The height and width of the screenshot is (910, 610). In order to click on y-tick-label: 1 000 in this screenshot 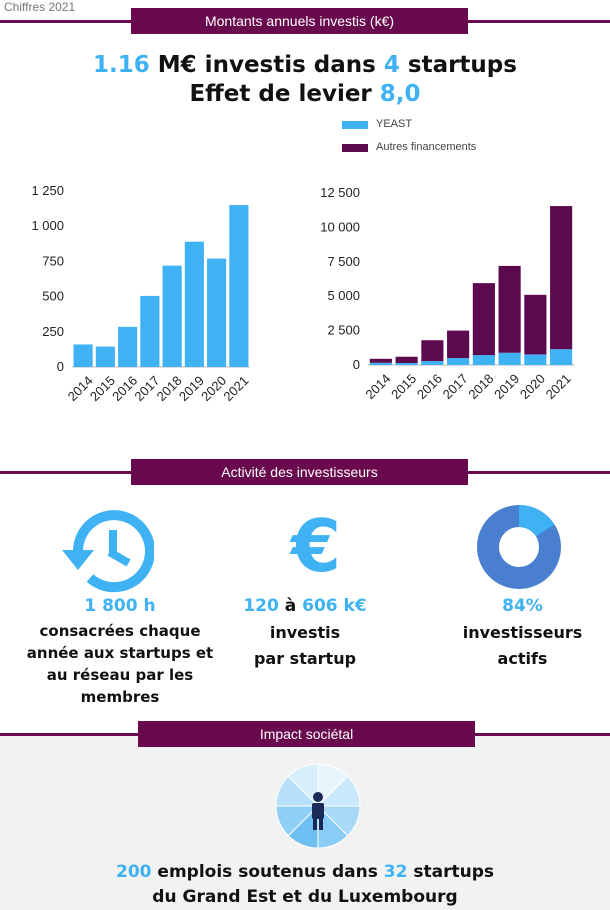, I will do `click(47, 225)`.